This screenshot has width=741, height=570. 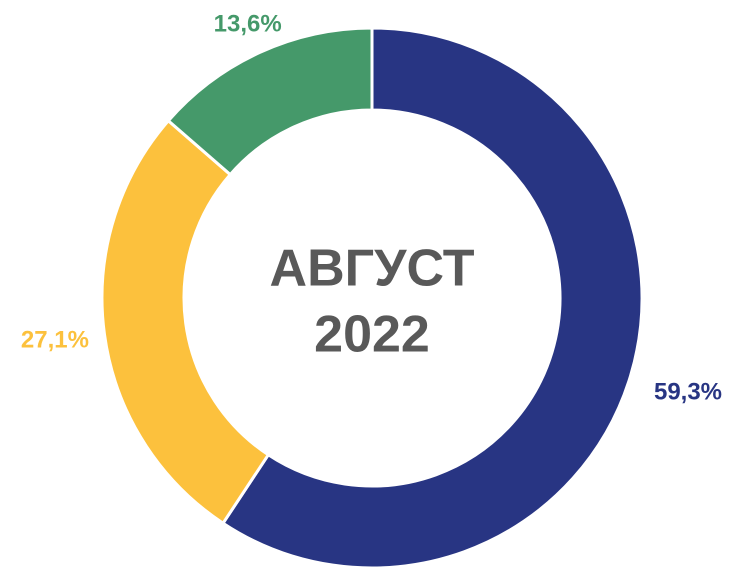 I want to click on donut-slice, so click(x=270, y=101).